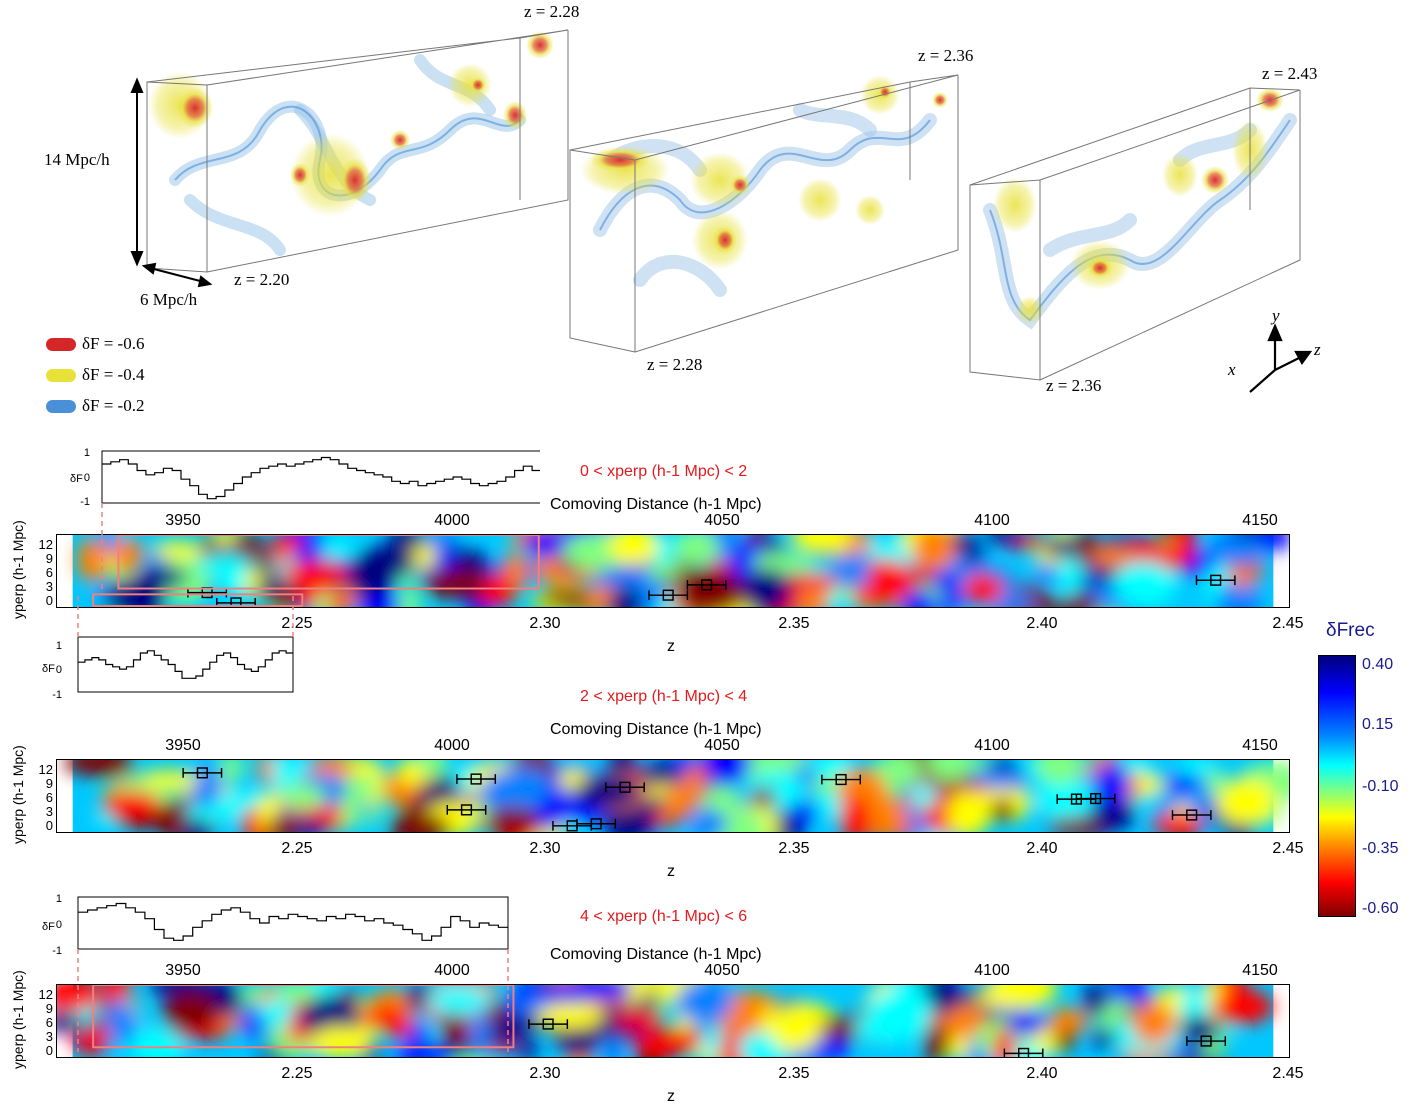 The width and height of the screenshot is (1423, 1113). What do you see at coordinates (794, 1073) in the screenshot?
I see `panel3-xtick: 2.35` at bounding box center [794, 1073].